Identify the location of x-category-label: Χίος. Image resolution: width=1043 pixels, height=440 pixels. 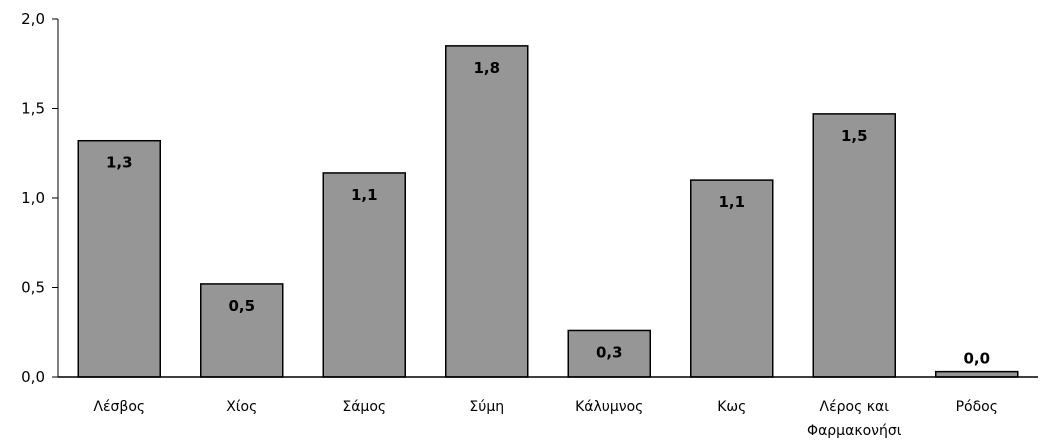
(241, 407).